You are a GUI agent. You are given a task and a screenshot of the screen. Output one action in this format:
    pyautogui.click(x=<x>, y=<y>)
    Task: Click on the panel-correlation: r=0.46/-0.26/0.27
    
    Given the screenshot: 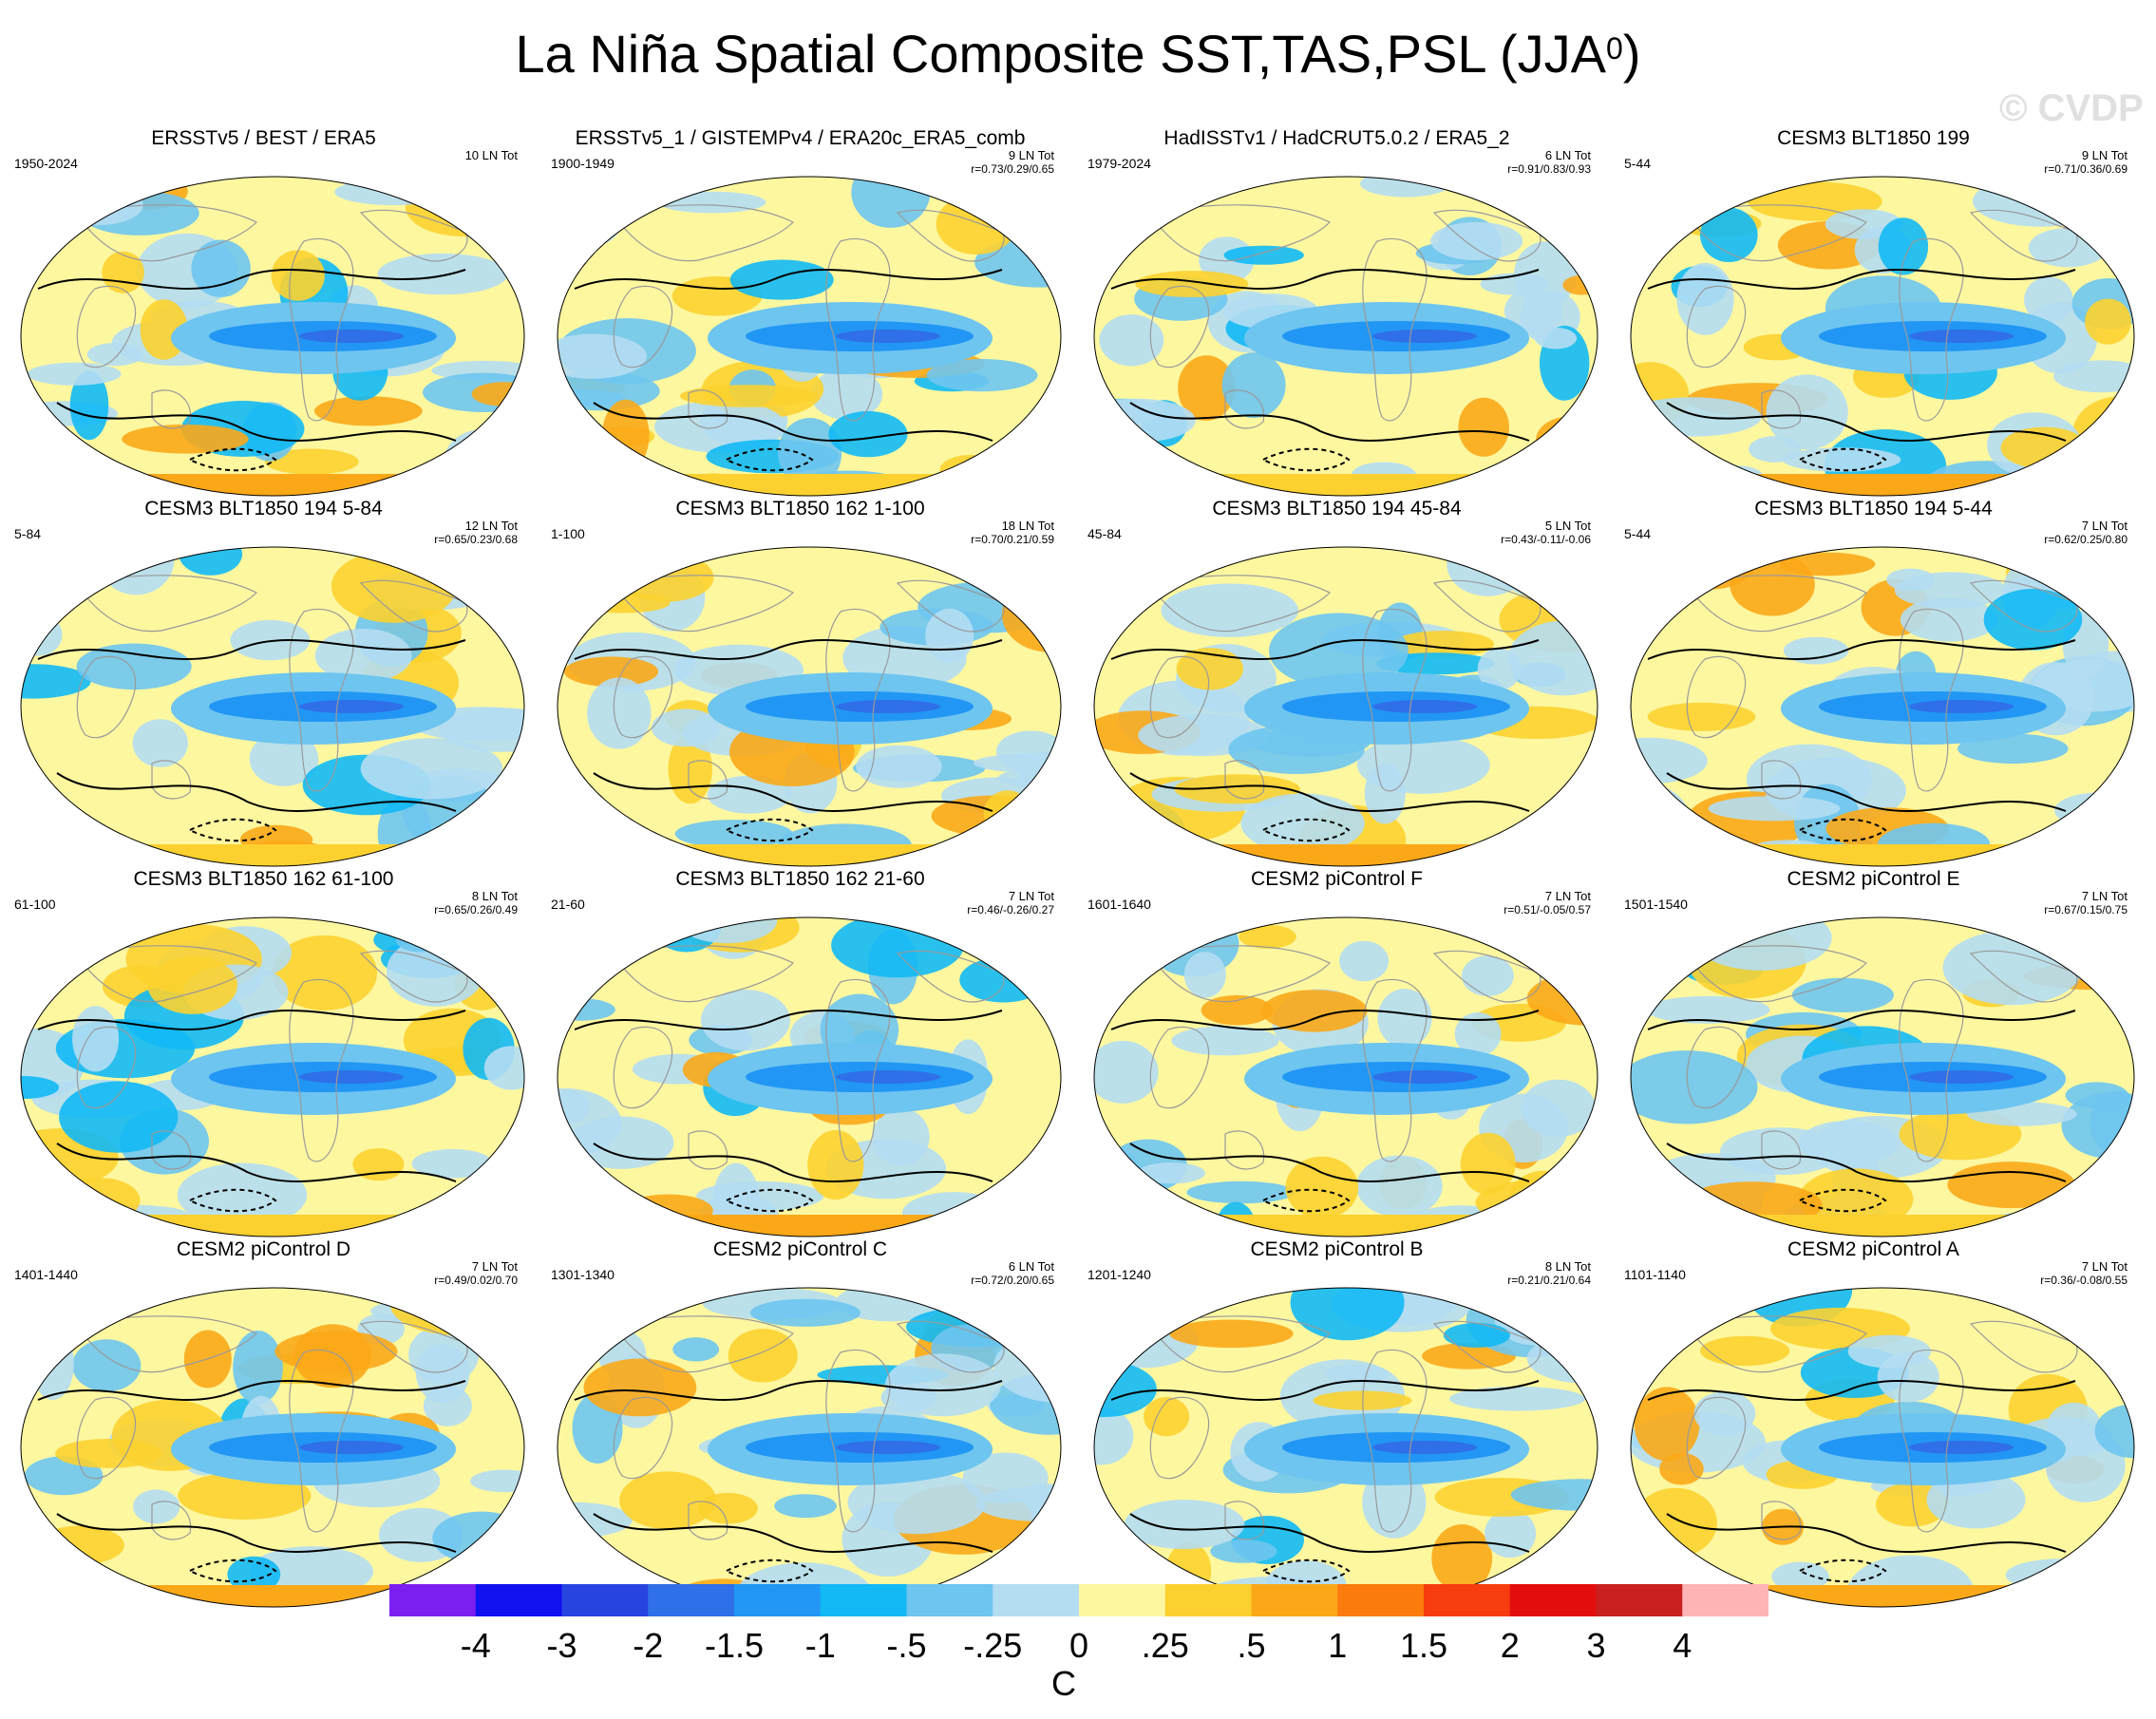 What is the action you would take?
    pyautogui.click(x=1011, y=909)
    